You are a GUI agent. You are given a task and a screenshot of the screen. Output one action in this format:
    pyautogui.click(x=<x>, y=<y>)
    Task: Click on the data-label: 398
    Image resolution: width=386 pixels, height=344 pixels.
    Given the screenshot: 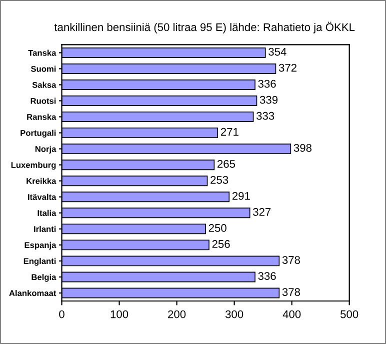 What is the action you would take?
    pyautogui.click(x=303, y=148)
    